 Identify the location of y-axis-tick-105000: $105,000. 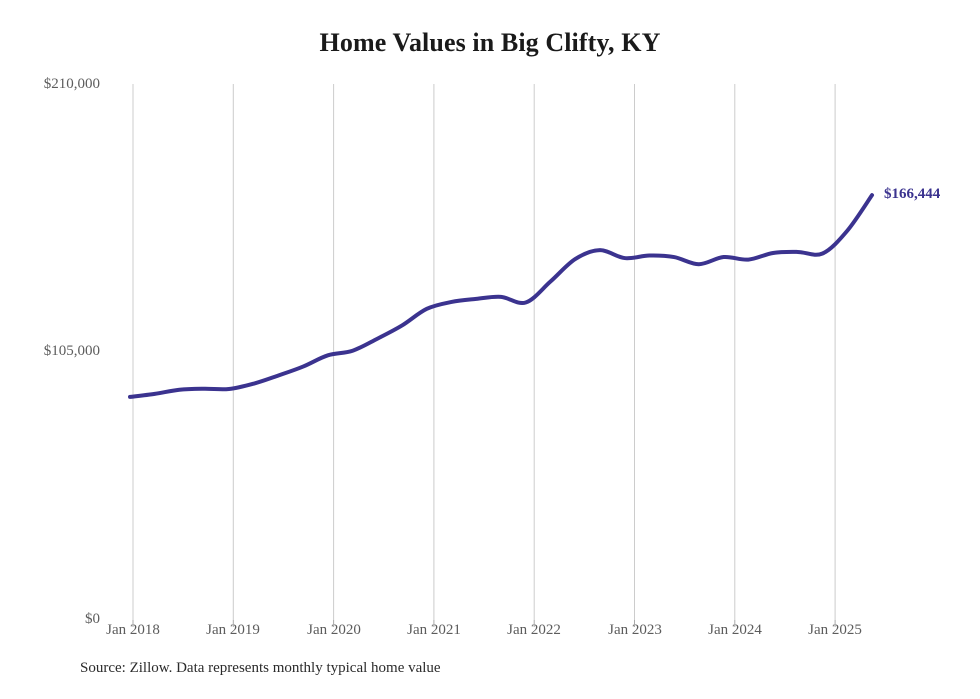
(71, 351).